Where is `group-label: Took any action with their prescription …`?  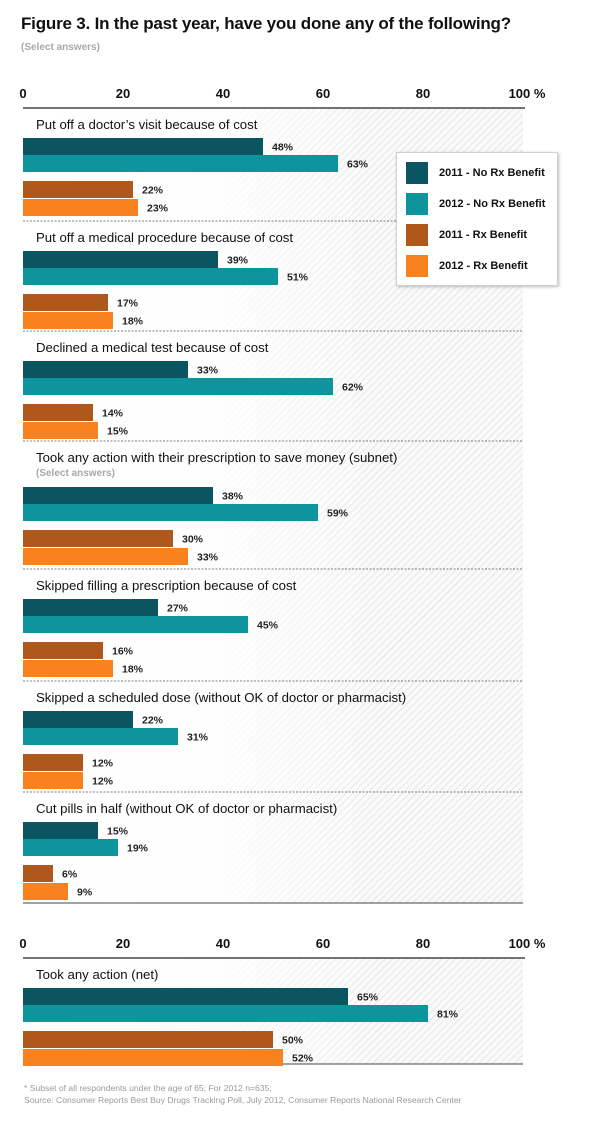 group-label: Took any action with their prescription … is located at coordinates (216, 457).